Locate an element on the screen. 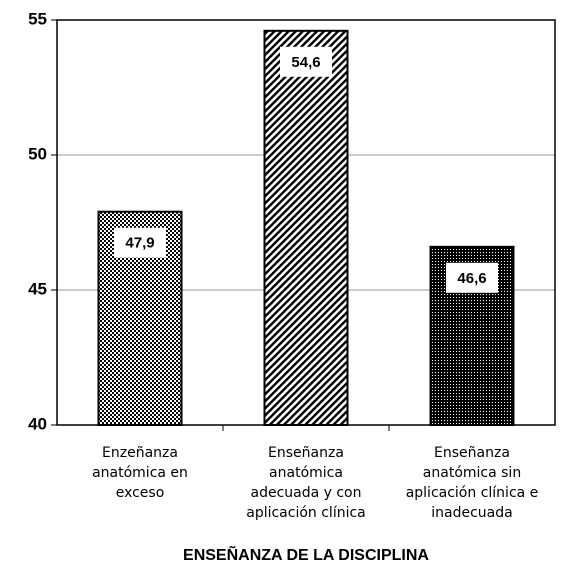 Image resolution: width=569 pixels, height=571 pixels. y-tick-label: 40 is located at coordinates (37, 423).